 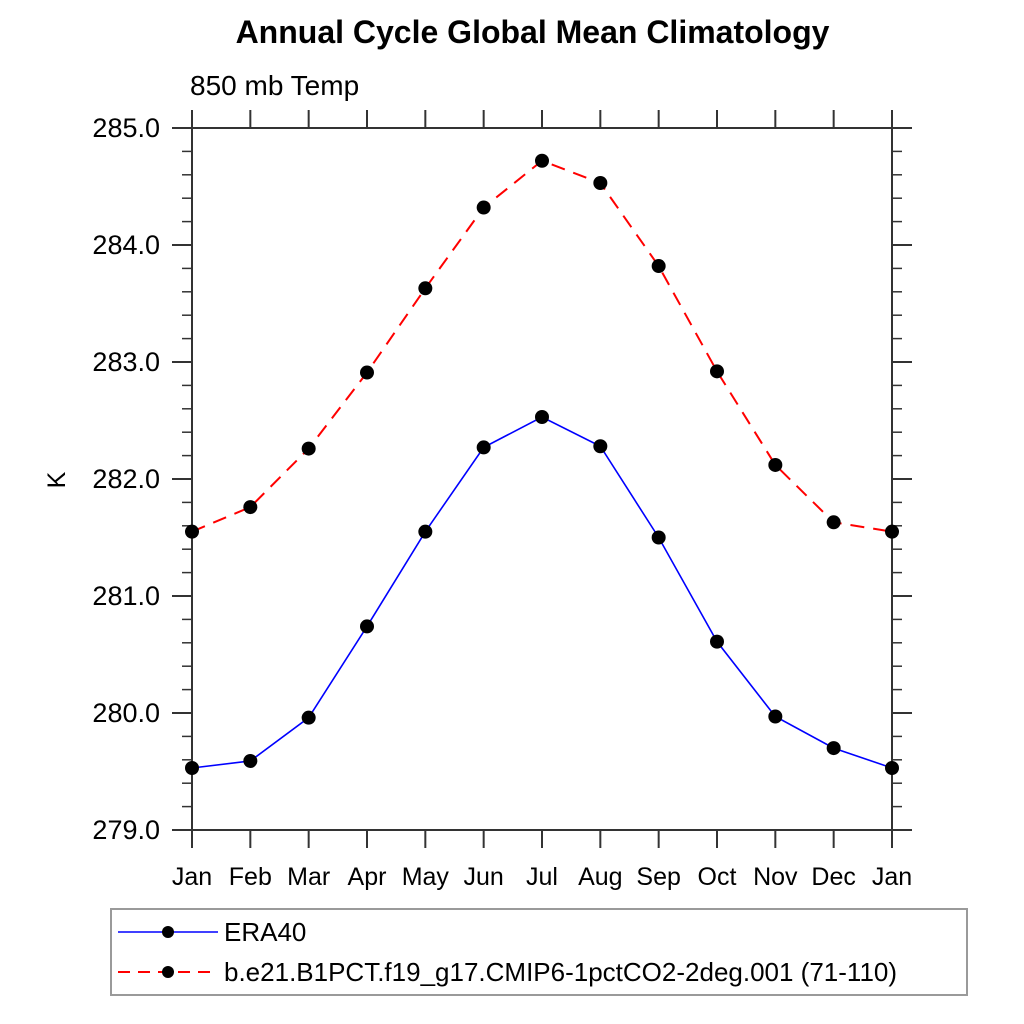 I want to click on y-tick-label: 285.0, so click(x=126, y=128).